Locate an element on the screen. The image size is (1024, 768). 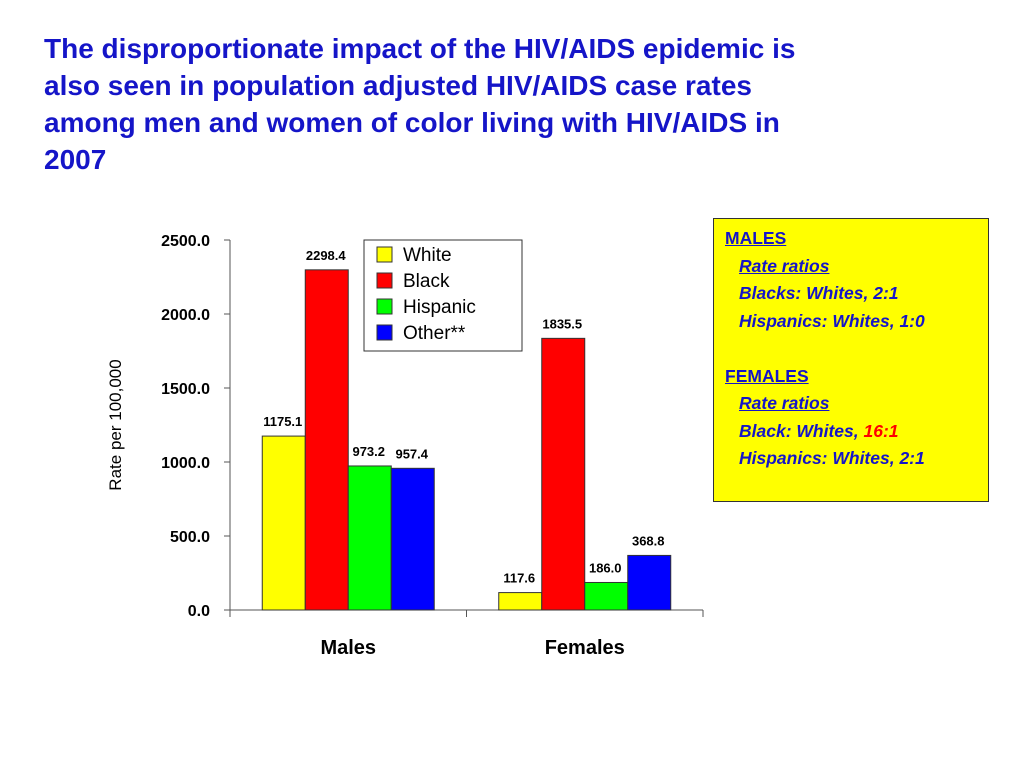
males-heading: MALES is located at coordinates (756, 238).